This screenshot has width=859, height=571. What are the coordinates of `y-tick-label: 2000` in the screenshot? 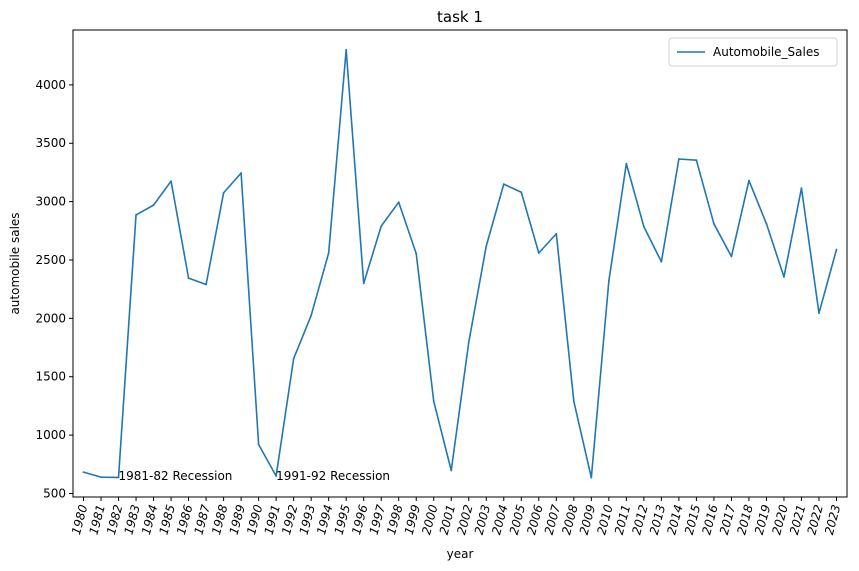 It's located at (50, 318).